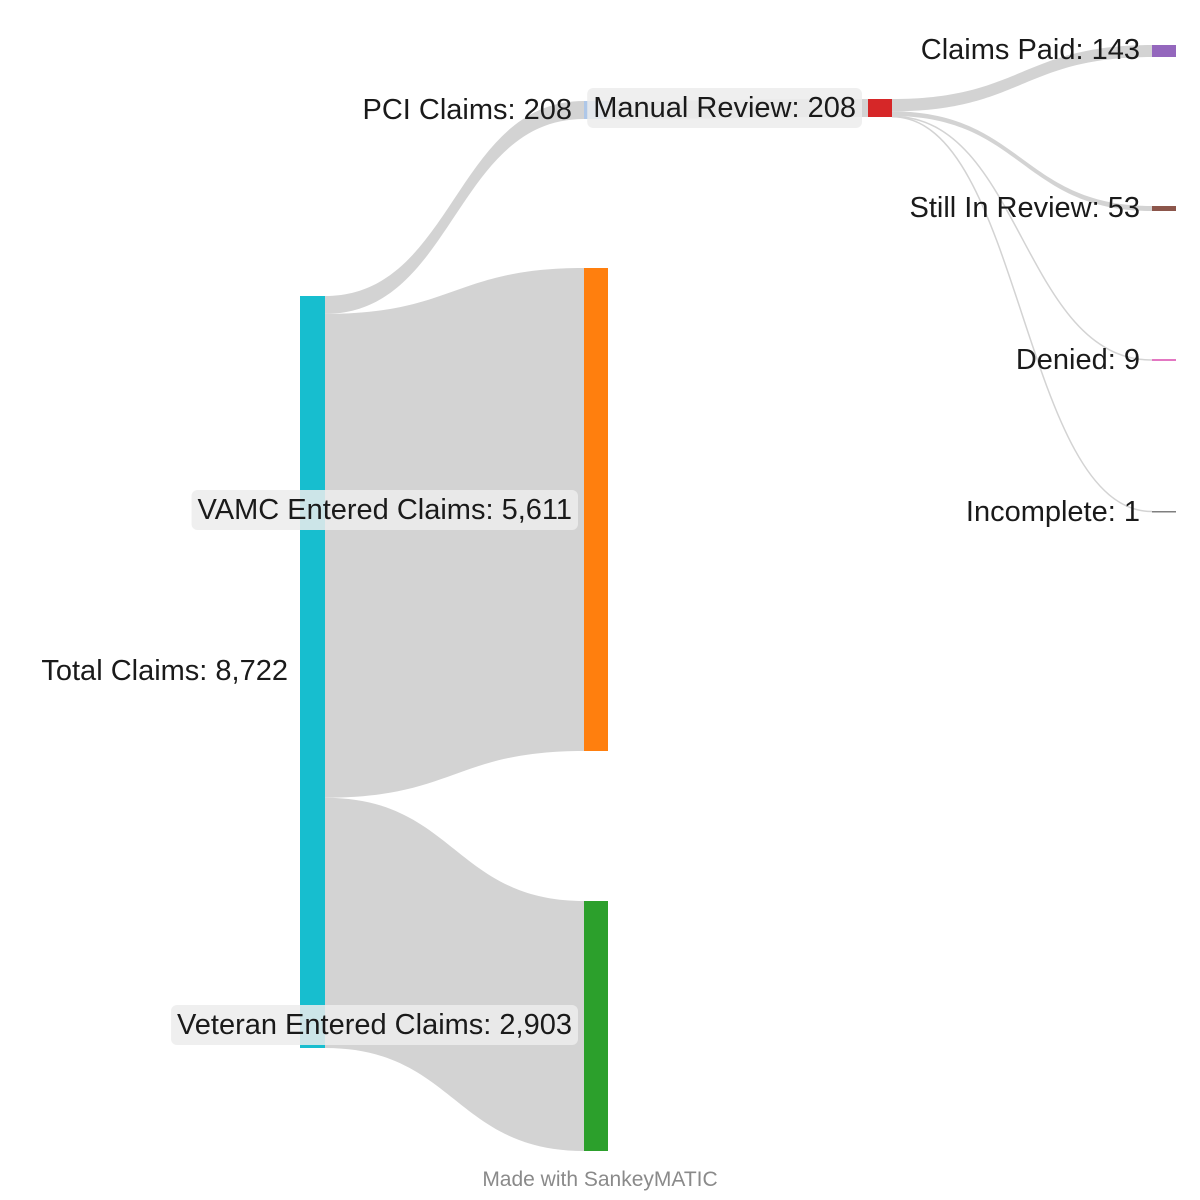 The height and width of the screenshot is (1200, 1200). What do you see at coordinates (1025, 208) in the screenshot?
I see `node-label-still: Still In Review: 53` at bounding box center [1025, 208].